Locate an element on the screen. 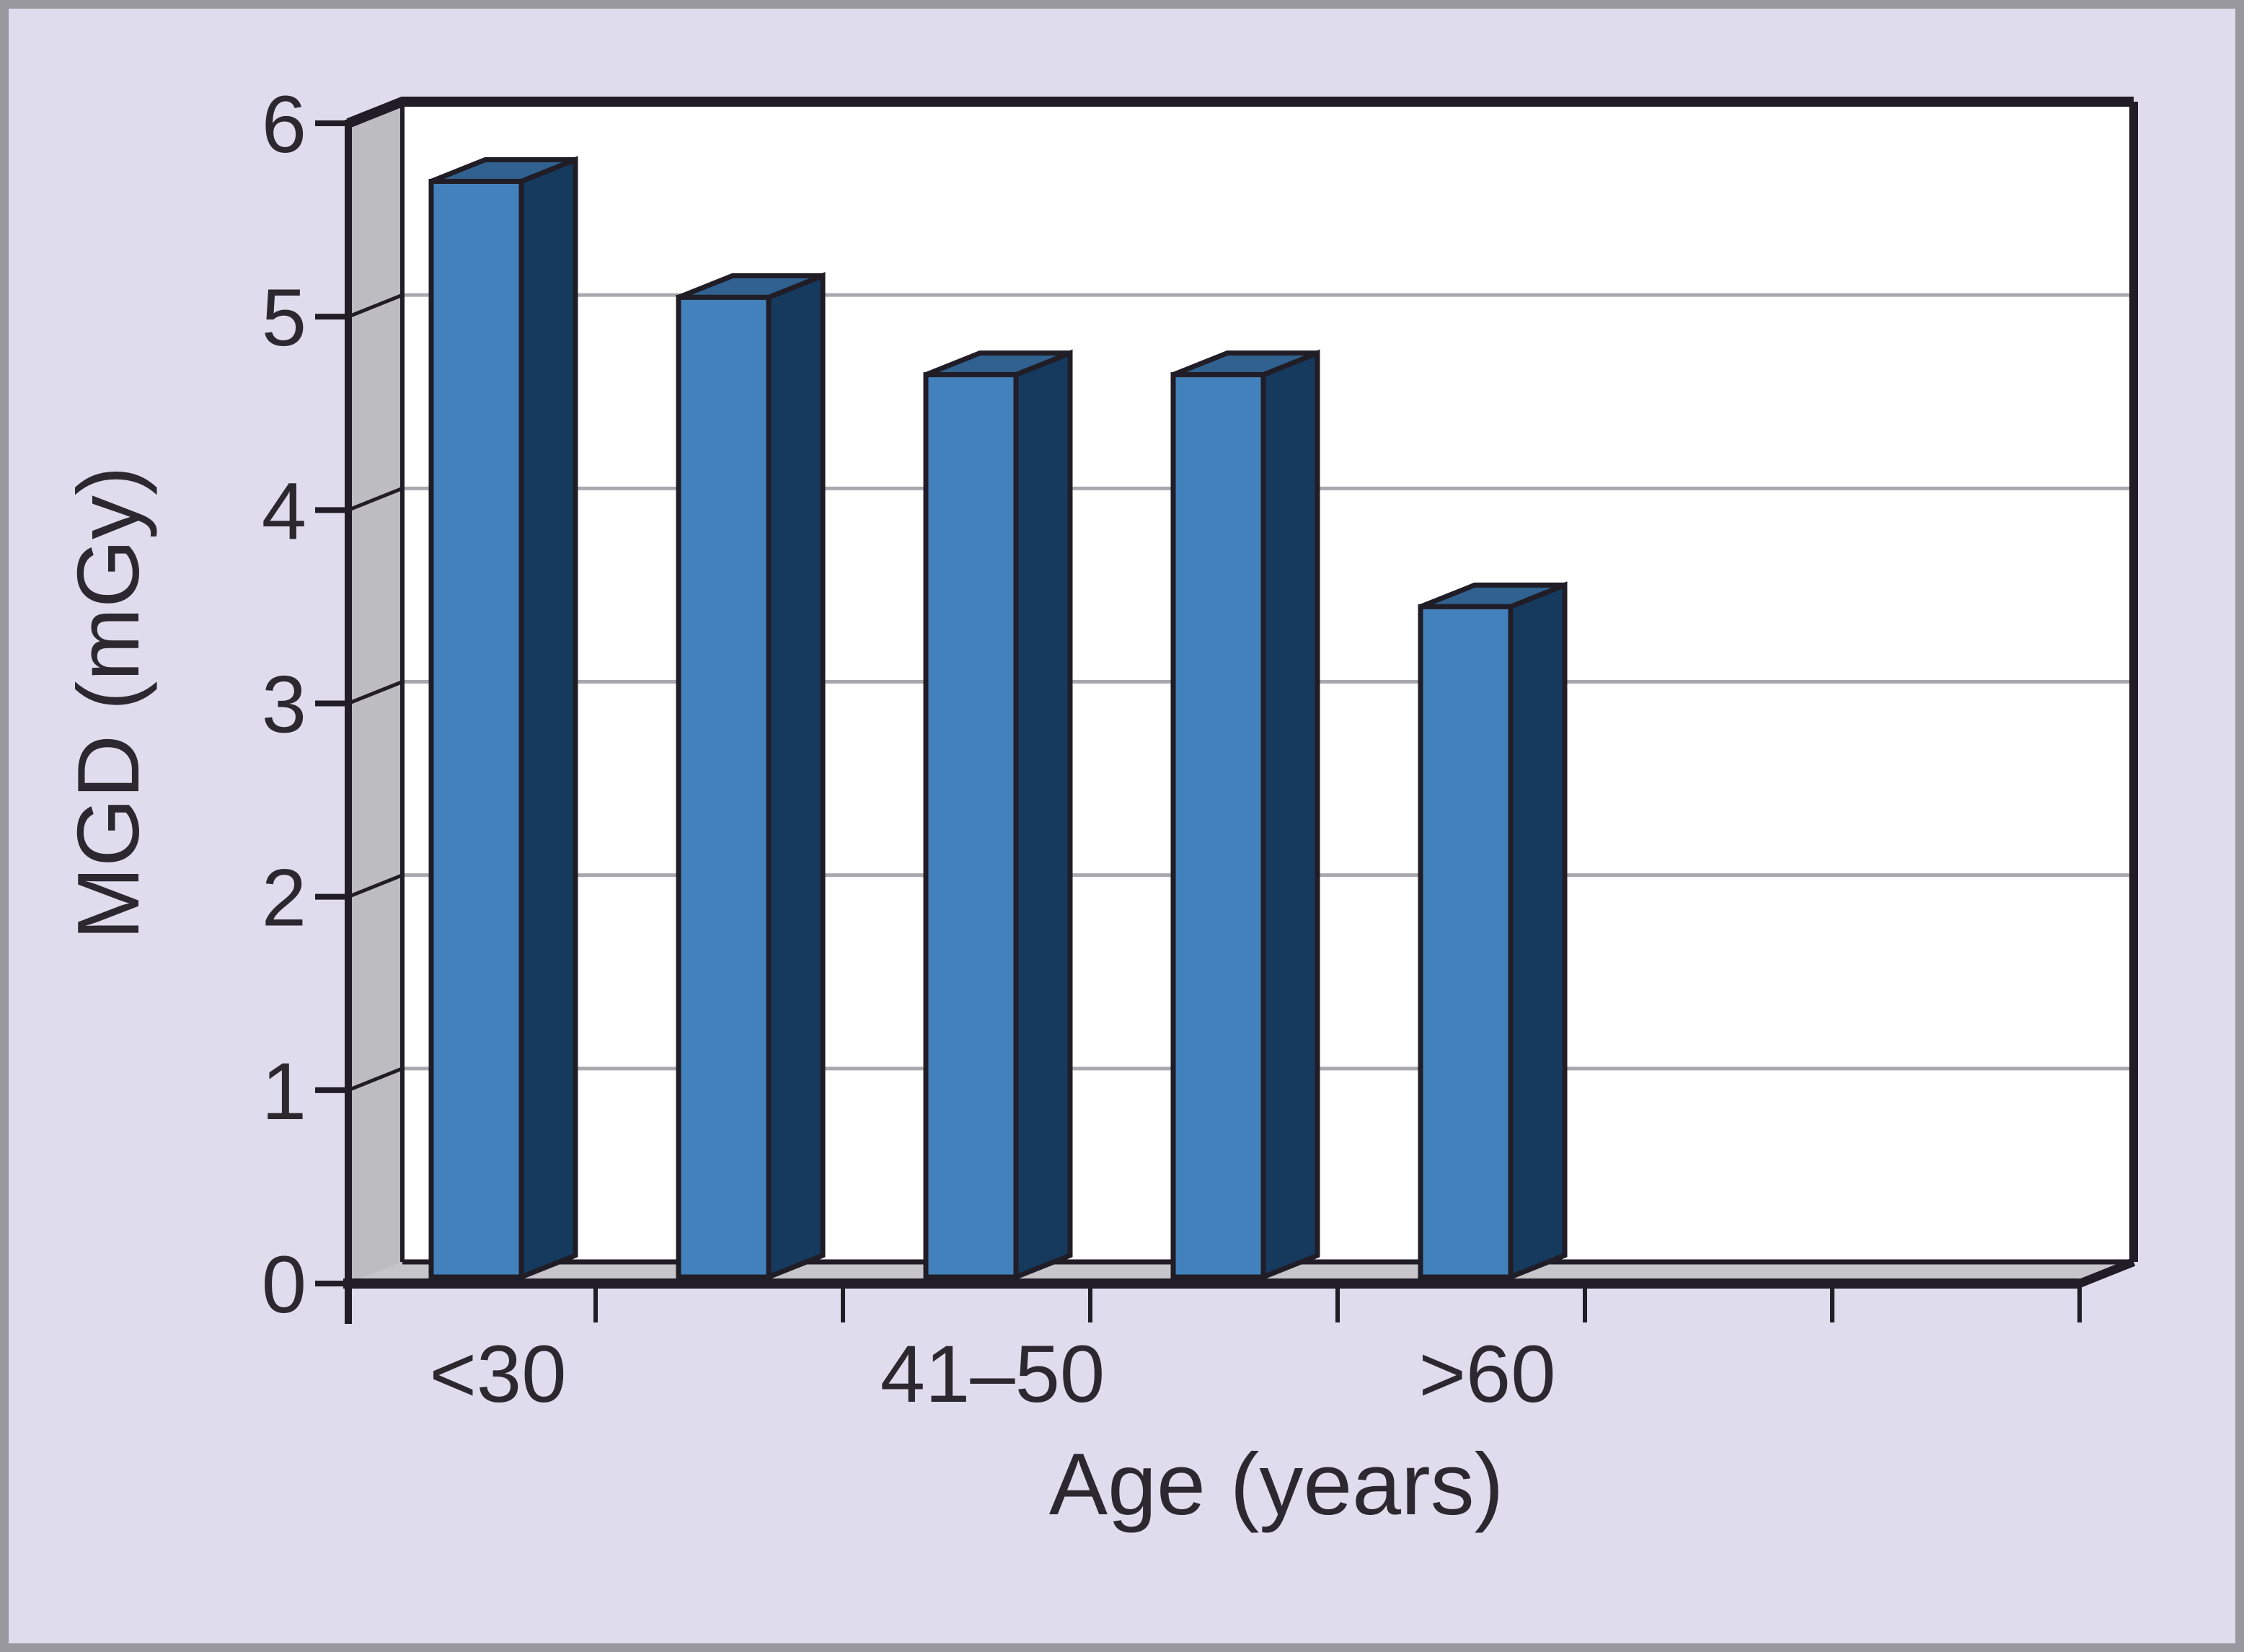 The image size is (2244, 1652). y-tick-label: 2 is located at coordinates (284, 898).